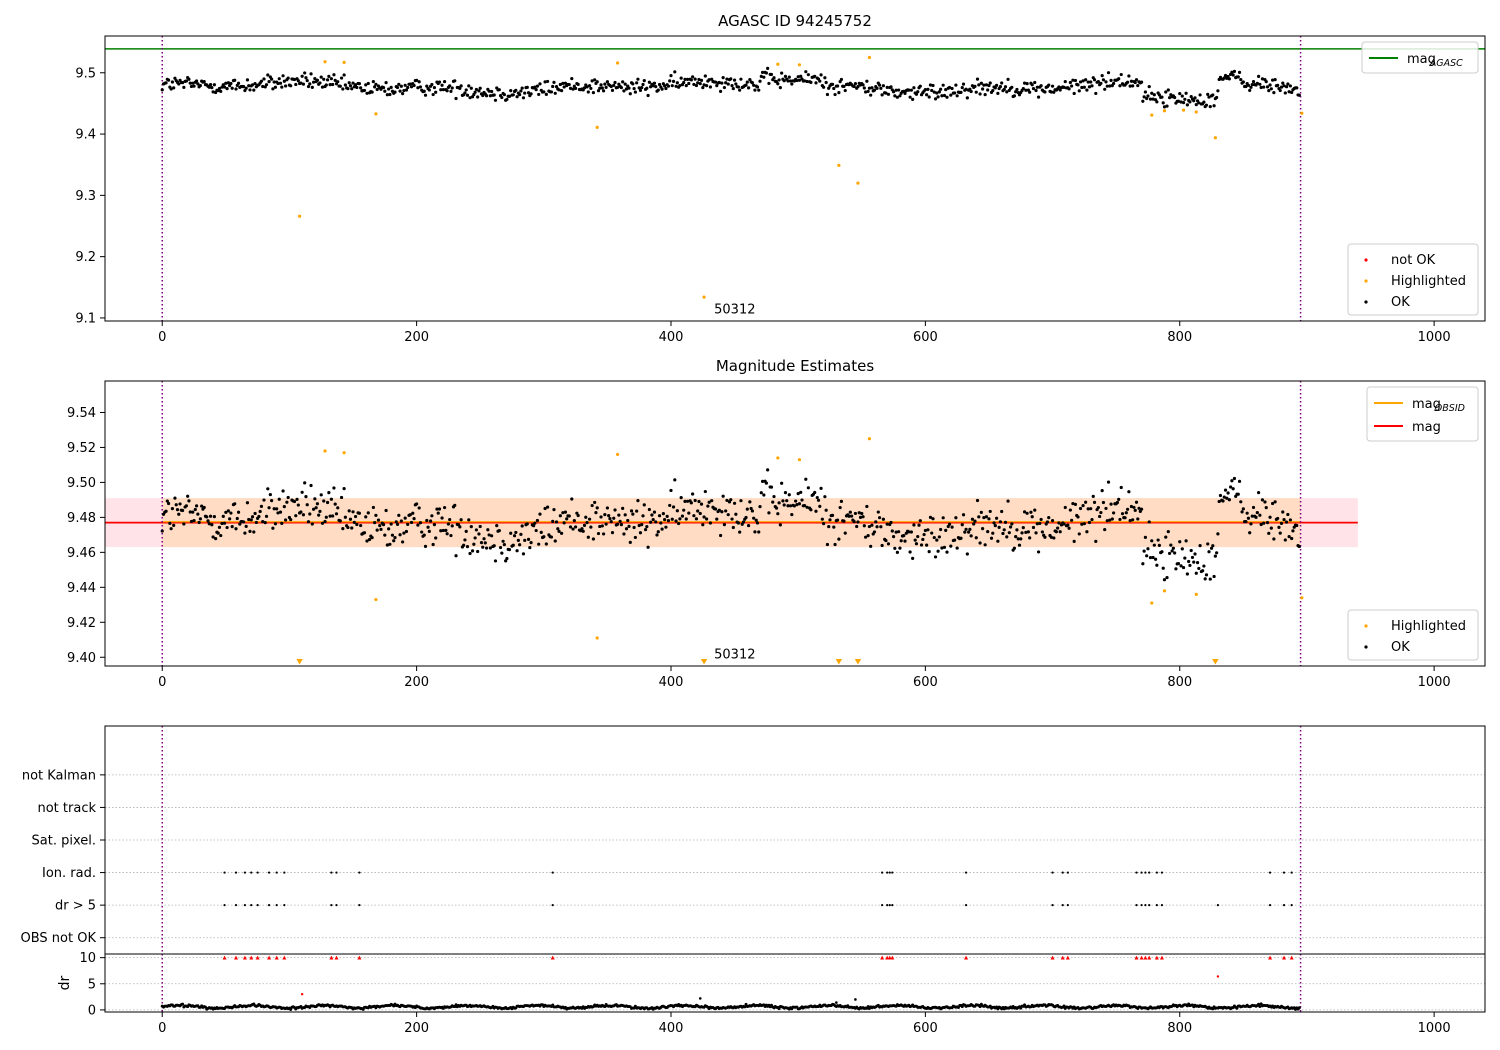 The height and width of the screenshot is (1050, 1500). Describe the element at coordinates (85, 73) in the screenshot. I see `y-tick-label: 9.5` at that location.